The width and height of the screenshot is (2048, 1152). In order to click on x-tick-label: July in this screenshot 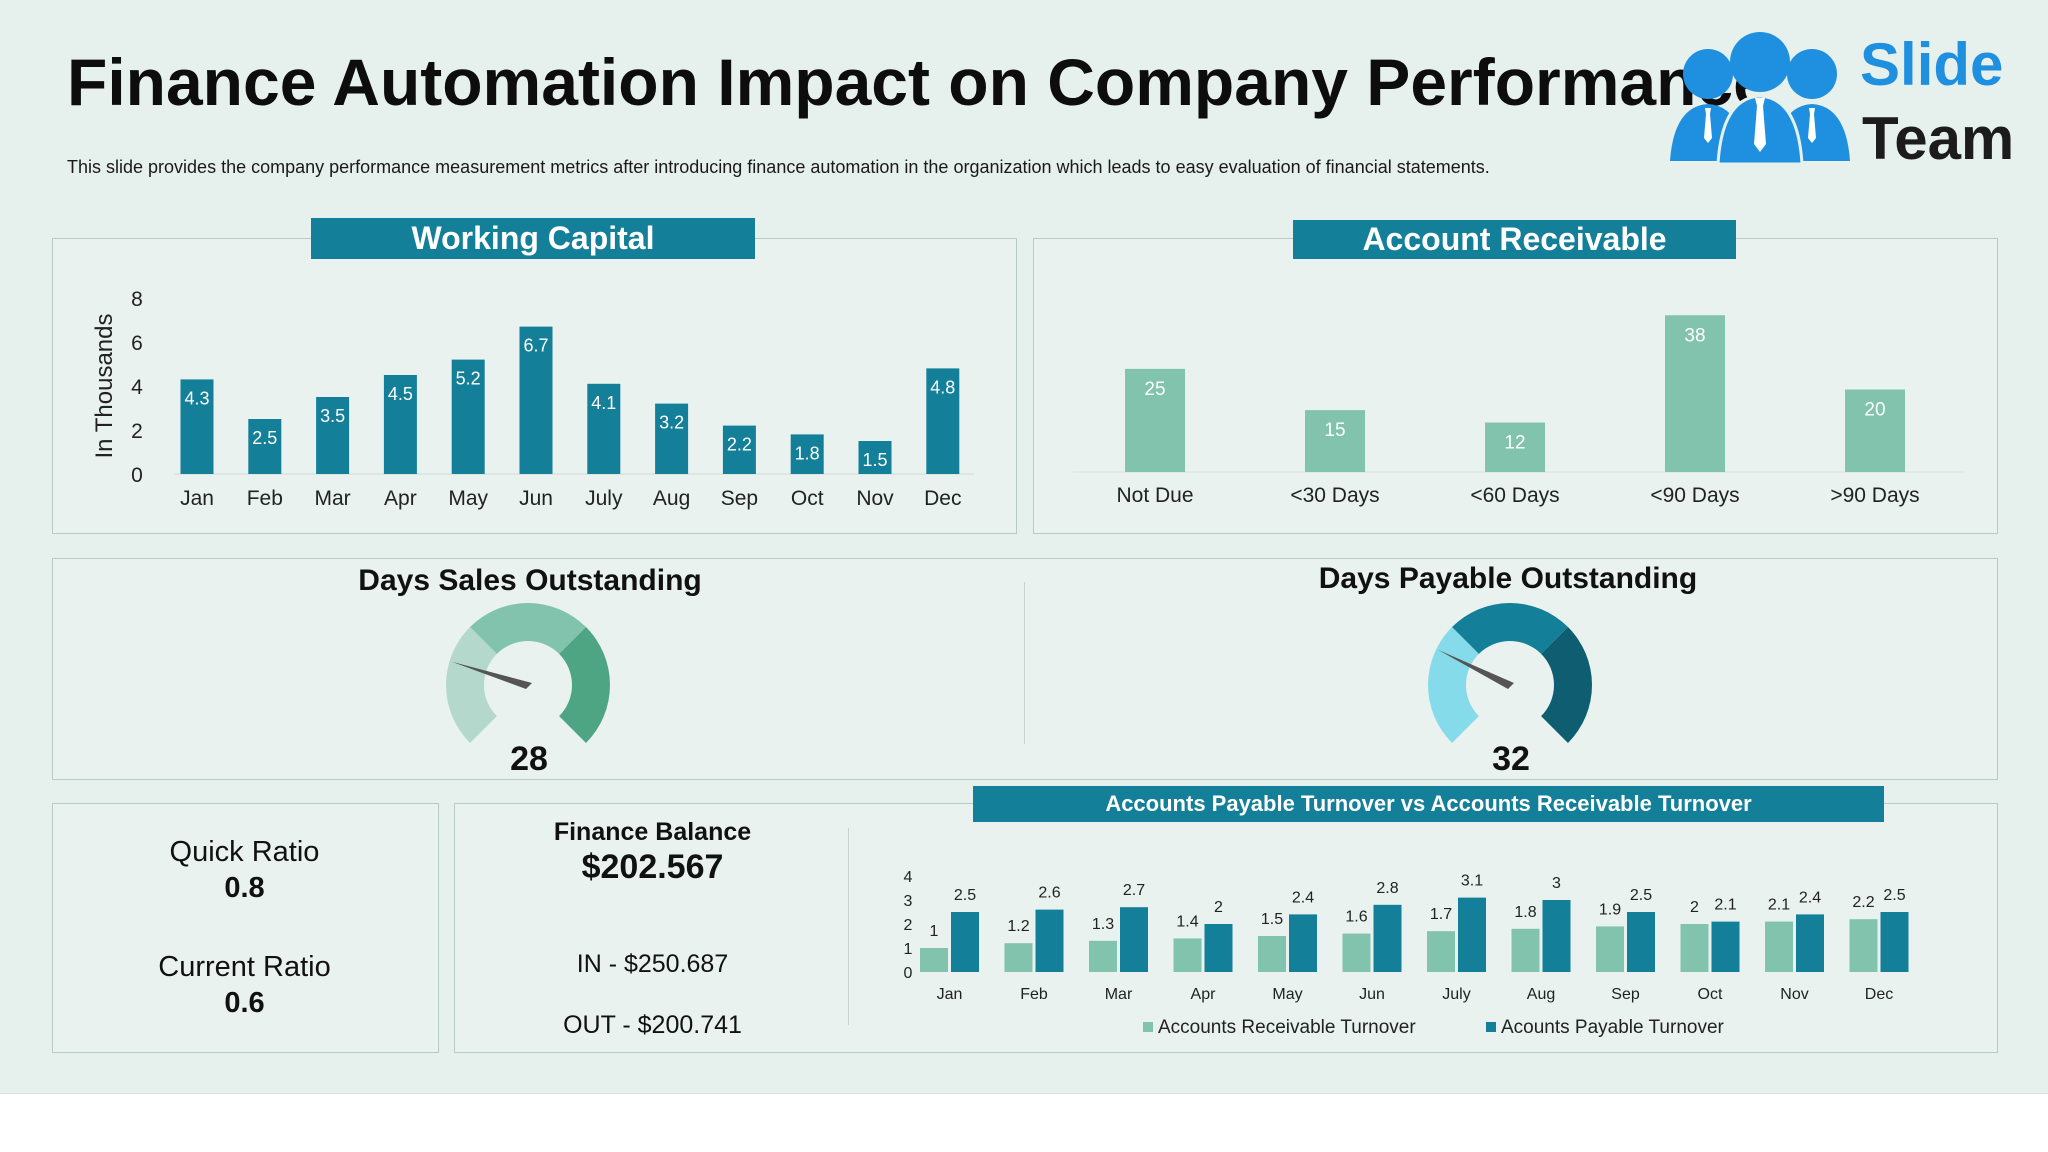, I will do `click(1456, 994)`.